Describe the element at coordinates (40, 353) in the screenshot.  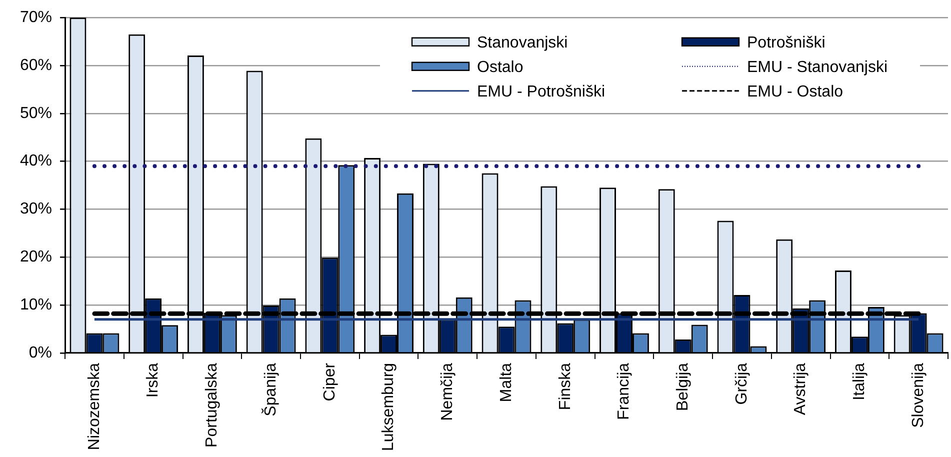
I see `y-tick-label: 0%` at that location.